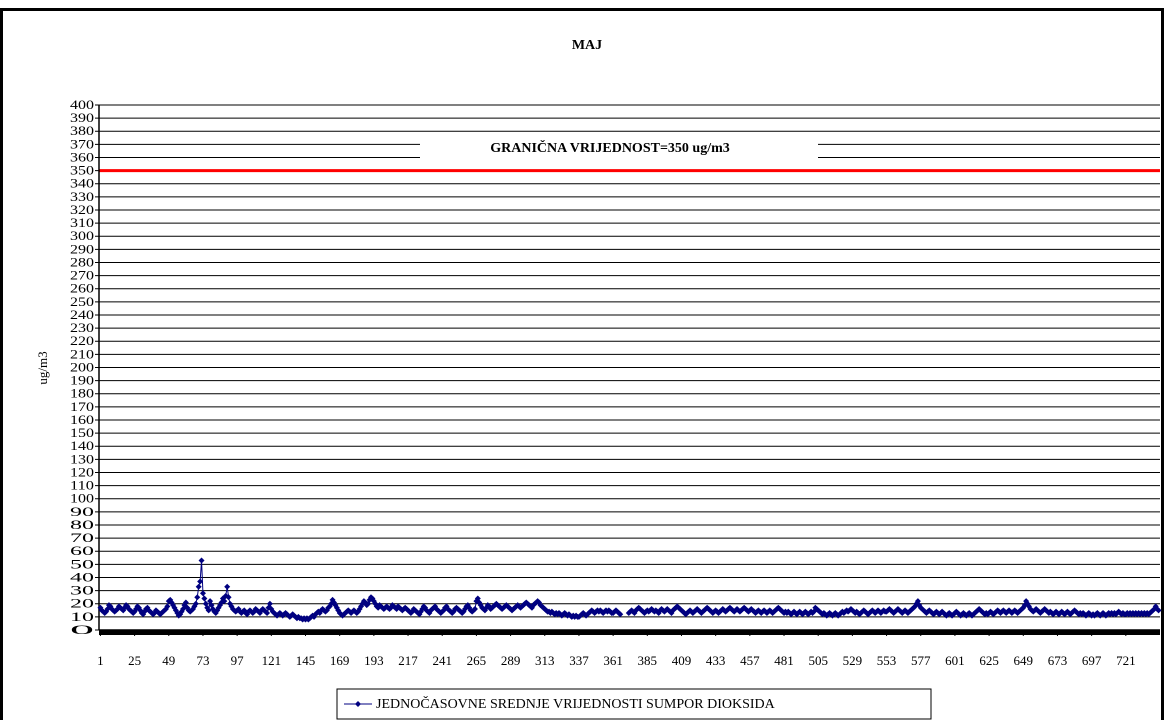 The width and height of the screenshot is (1164, 720). What do you see at coordinates (82, 196) in the screenshot?
I see `y-tick-label: 330` at bounding box center [82, 196].